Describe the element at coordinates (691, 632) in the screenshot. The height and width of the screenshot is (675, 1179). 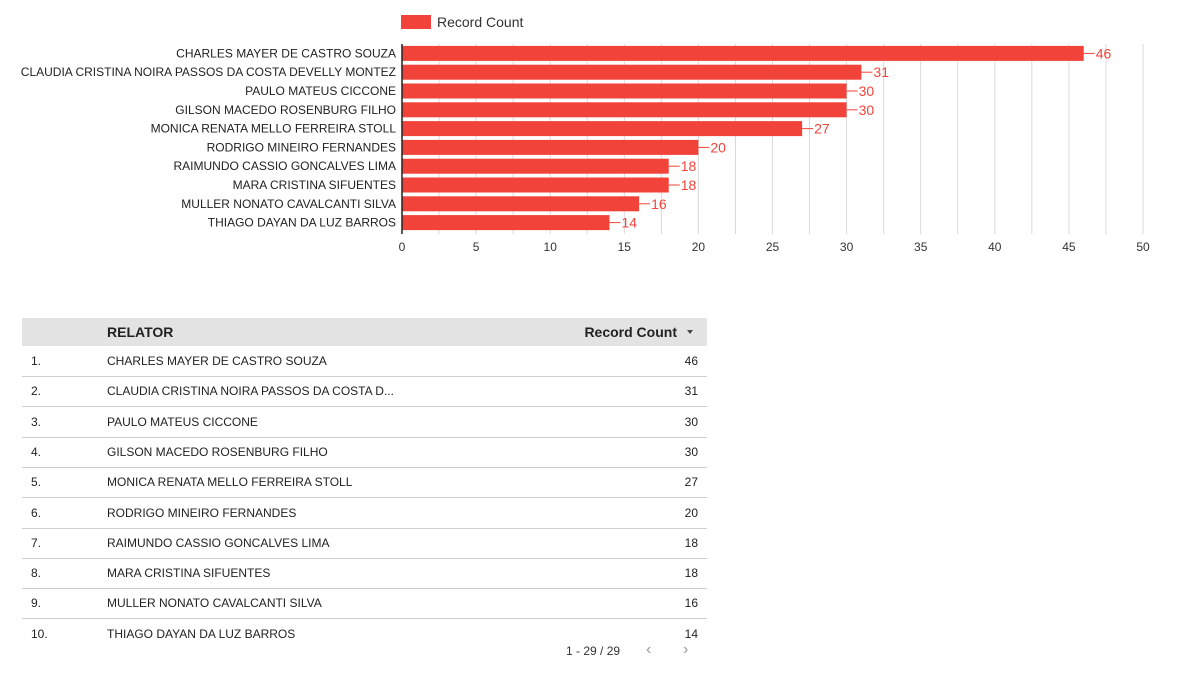
I see `record-count-cell: 14` at that location.